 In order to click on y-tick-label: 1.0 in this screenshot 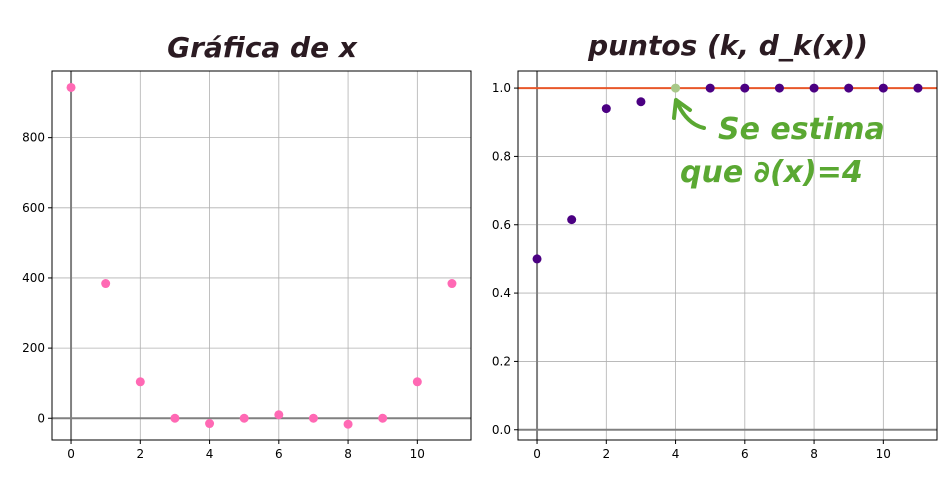, I will do `click(501, 88)`.